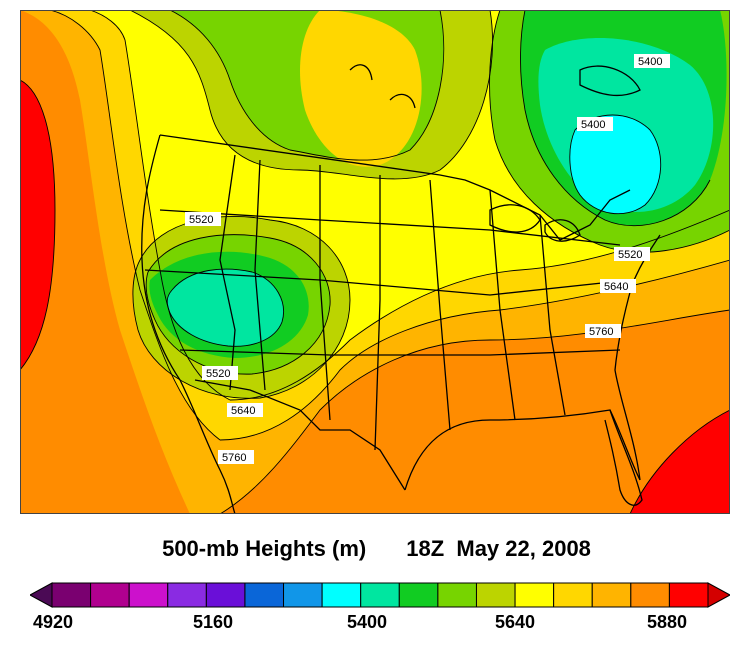 This screenshot has width=753, height=653. I want to click on contour-label-6: 5640, so click(245, 410).